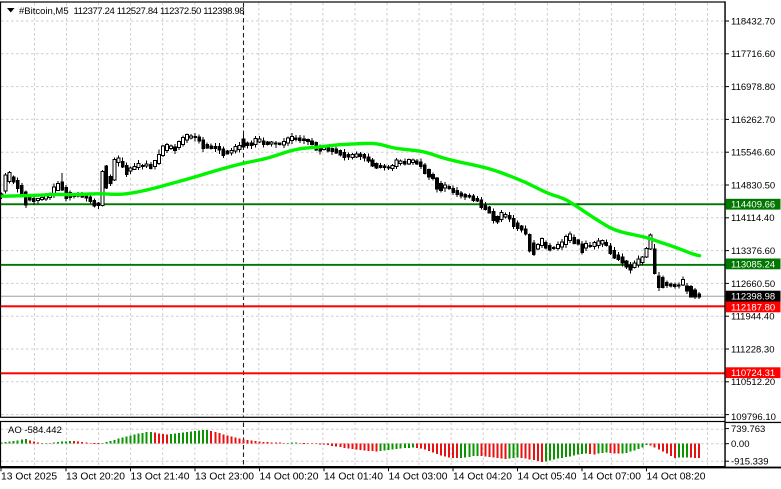  I want to click on svg-text: 13 Oct 23:00, so click(224, 477).